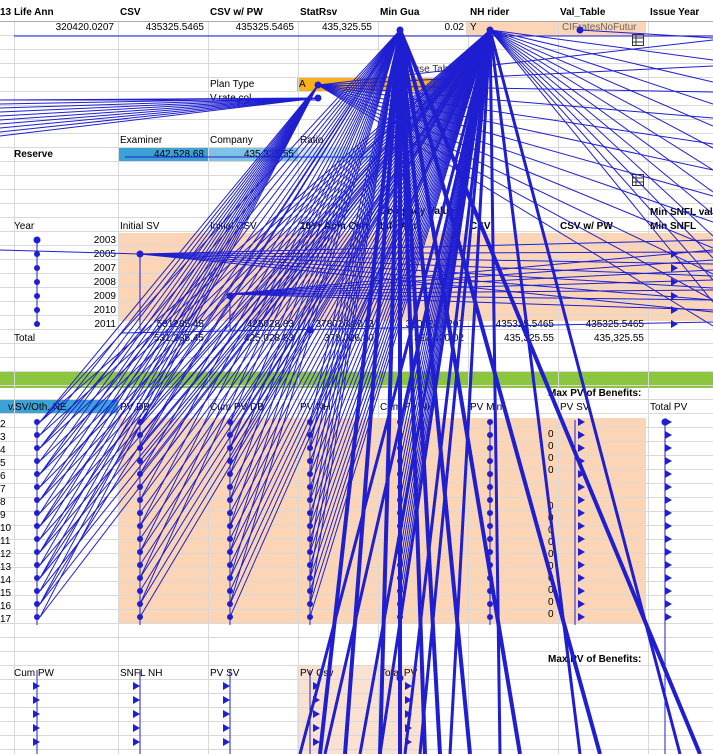  Describe the element at coordinates (37, 407) in the screenshot. I see `t2-header-vsv: v.SV/Oth. NE` at that location.